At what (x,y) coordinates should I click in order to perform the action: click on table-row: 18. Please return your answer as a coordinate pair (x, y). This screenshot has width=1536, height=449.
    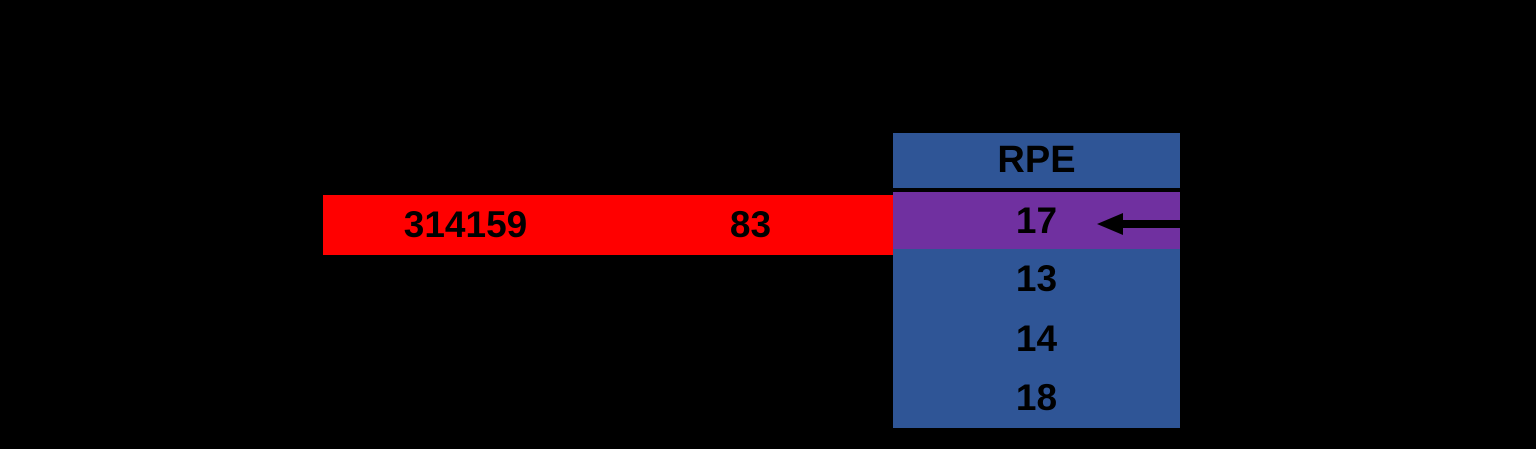
    Looking at the image, I should click on (1036, 398).